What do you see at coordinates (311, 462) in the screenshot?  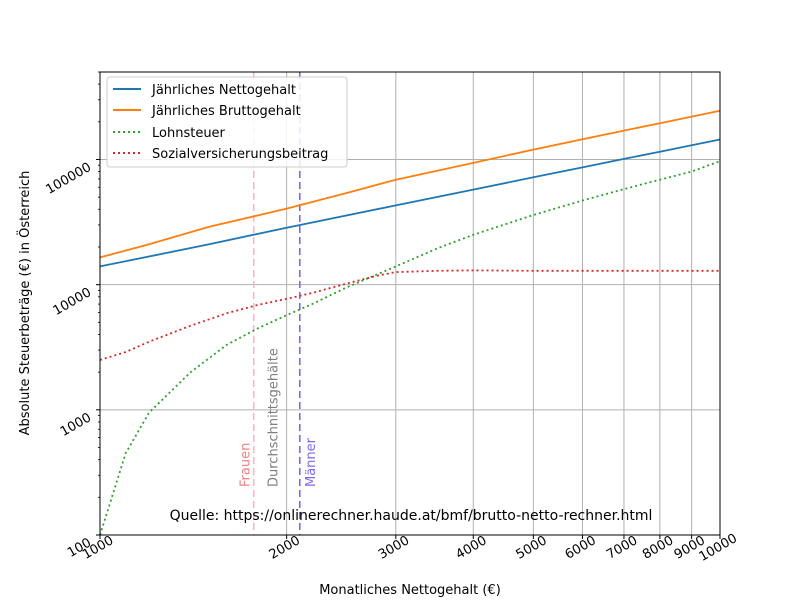 I see `vline-label-maenner: Männer` at bounding box center [311, 462].